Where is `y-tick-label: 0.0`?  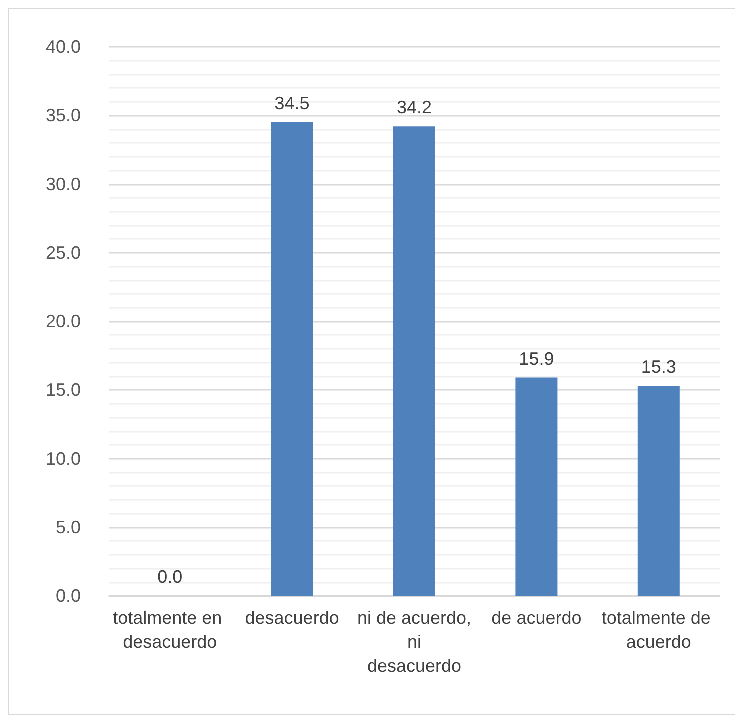
y-tick-label: 0.0 is located at coordinates (68, 596).